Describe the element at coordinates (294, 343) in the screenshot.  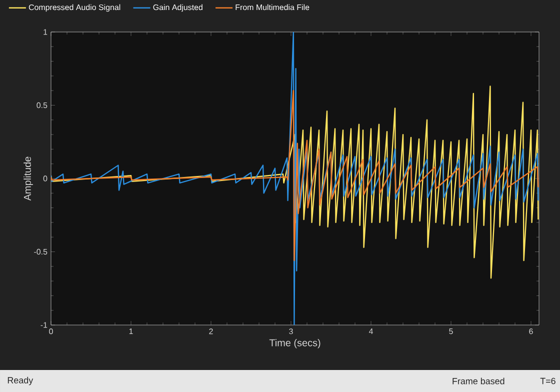
I see `x-axis-title: Time (secs)` at that location.